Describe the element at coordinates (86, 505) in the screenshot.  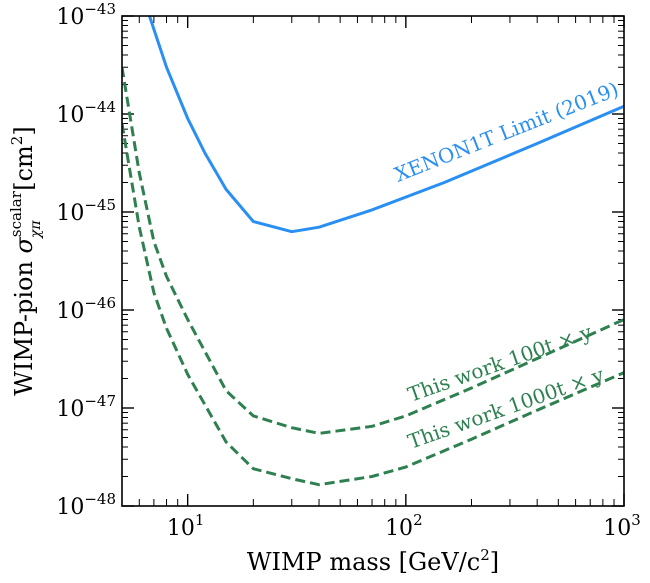
I see `y-tick-label: 10−48` at that location.